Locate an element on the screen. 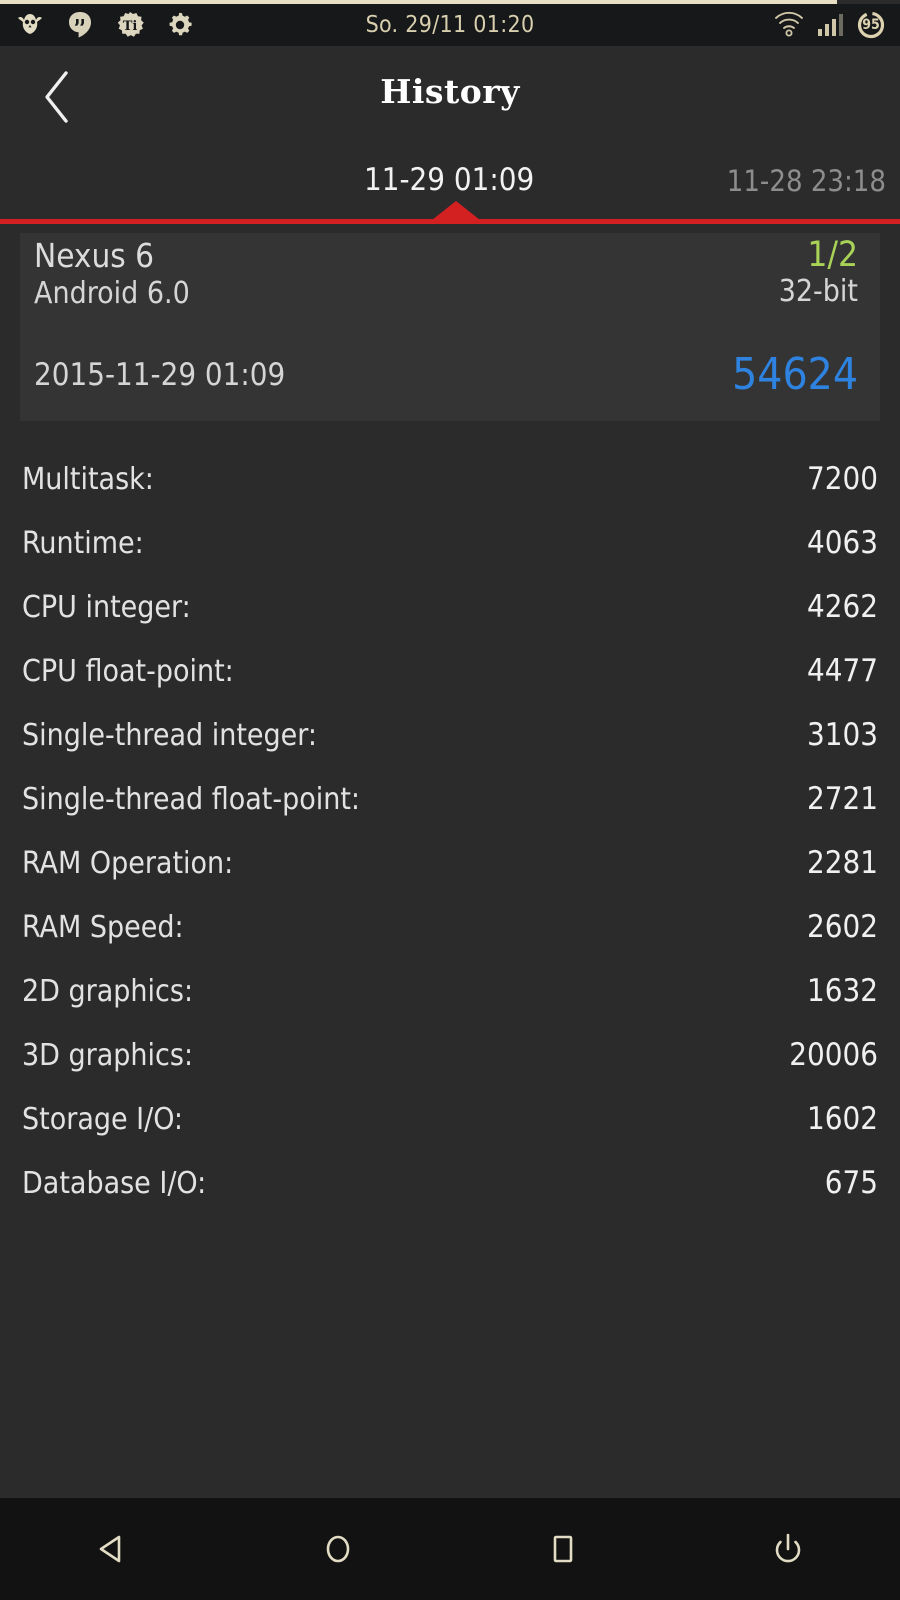 The image size is (900, 1600). metric-label: CPU float-point: is located at coordinates (128, 671).